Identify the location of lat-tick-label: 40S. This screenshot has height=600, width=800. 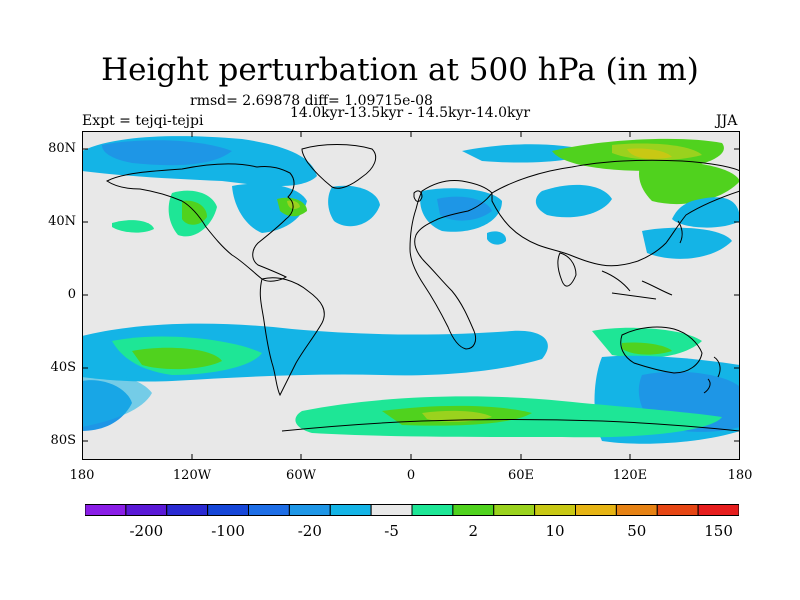
(63, 367).